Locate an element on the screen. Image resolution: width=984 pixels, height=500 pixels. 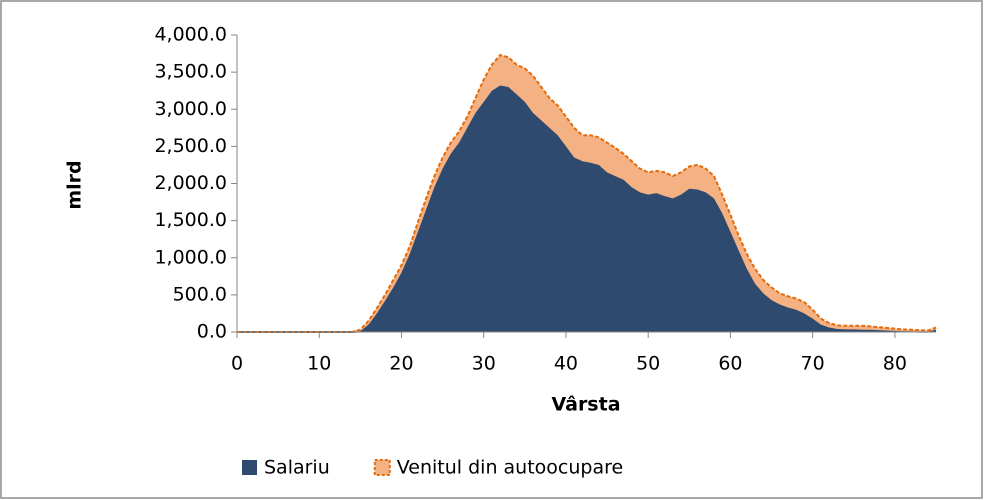
y-tick-label: 0.0 is located at coordinates (212, 332).